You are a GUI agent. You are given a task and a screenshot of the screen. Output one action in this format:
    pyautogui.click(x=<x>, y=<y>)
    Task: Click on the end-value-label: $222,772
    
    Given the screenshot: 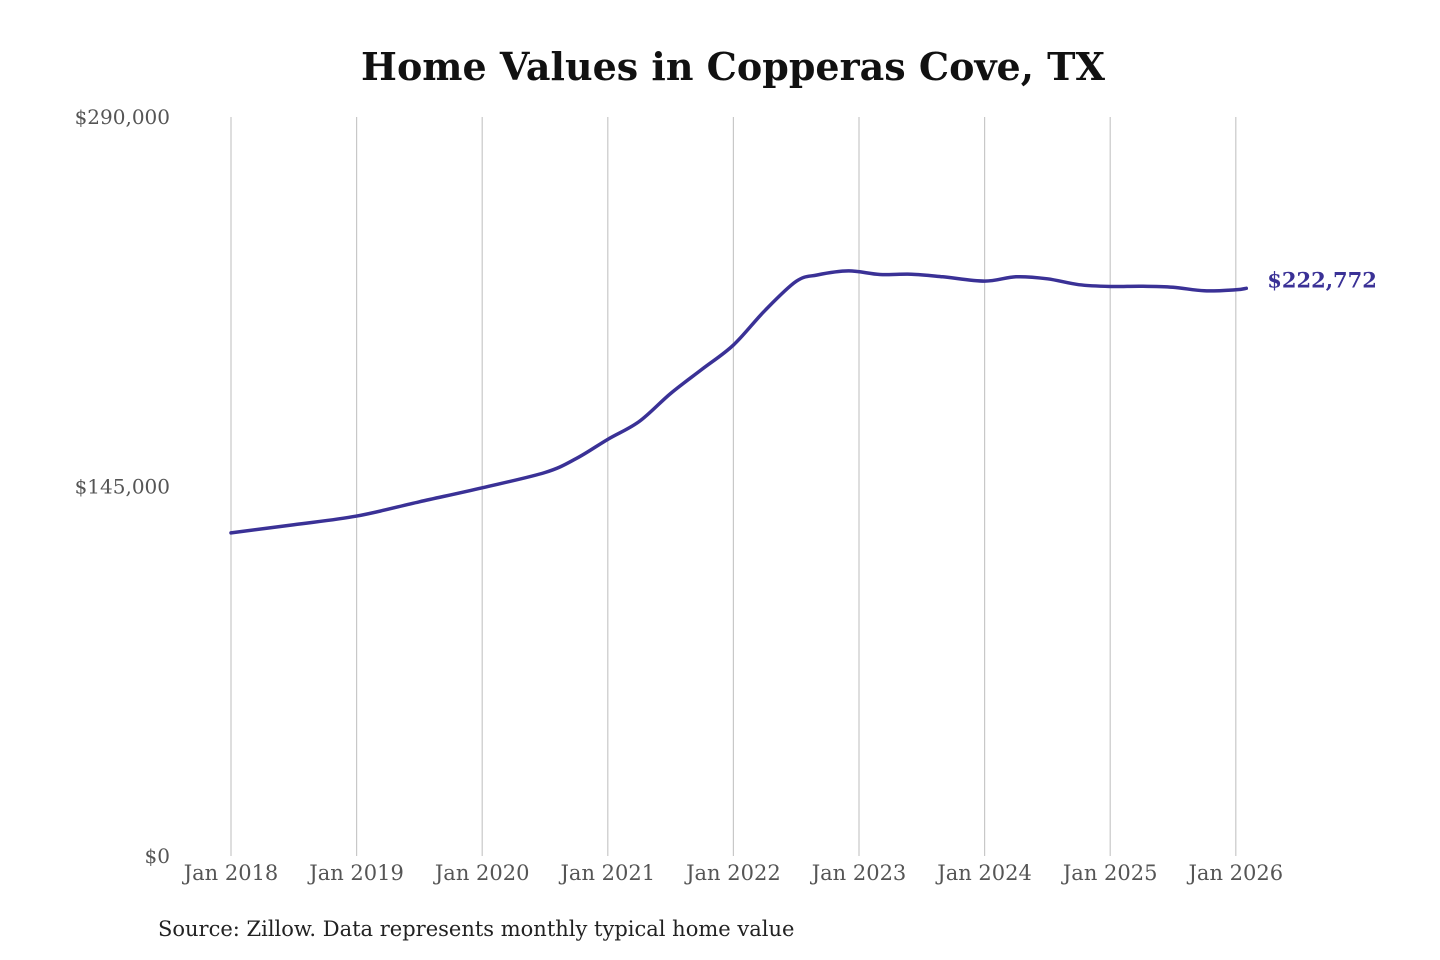 What is the action you would take?
    pyautogui.click(x=1322, y=279)
    